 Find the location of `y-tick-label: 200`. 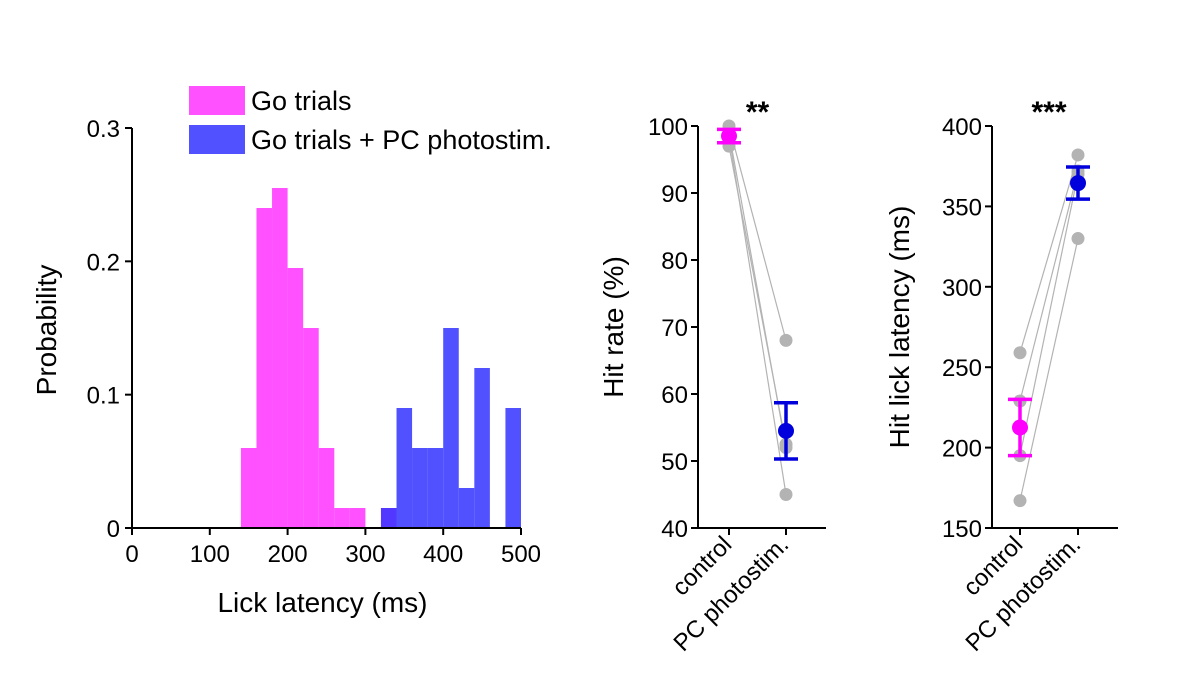

y-tick-label: 200 is located at coordinates (962, 449).